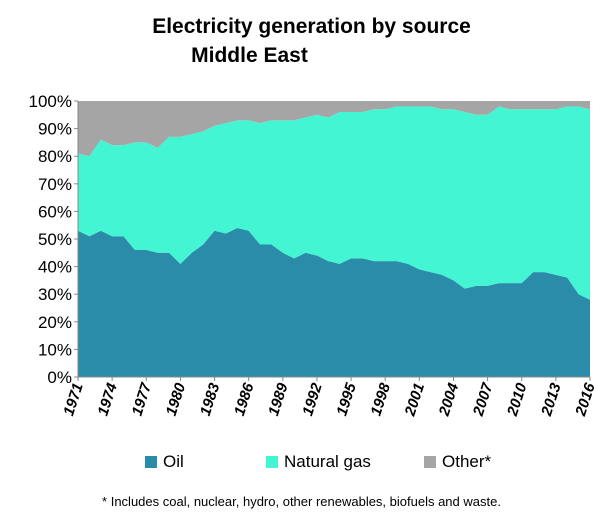 The image size is (603, 521). Describe the element at coordinates (151, 462) in the screenshot. I see `legend-swatch-oil` at that location.